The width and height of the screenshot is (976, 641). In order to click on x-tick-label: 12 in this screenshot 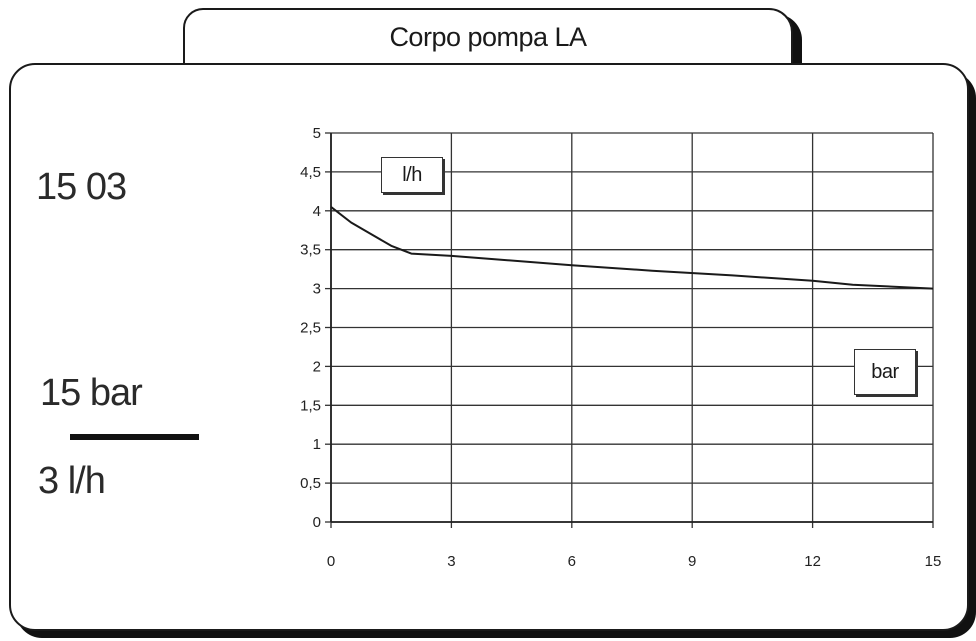, I will do `click(812, 561)`.